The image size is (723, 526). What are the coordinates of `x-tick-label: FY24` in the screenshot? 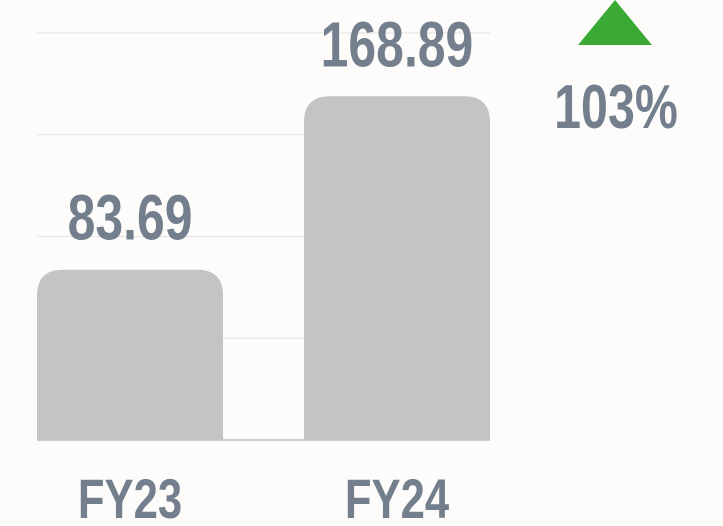 It's located at (397, 497).